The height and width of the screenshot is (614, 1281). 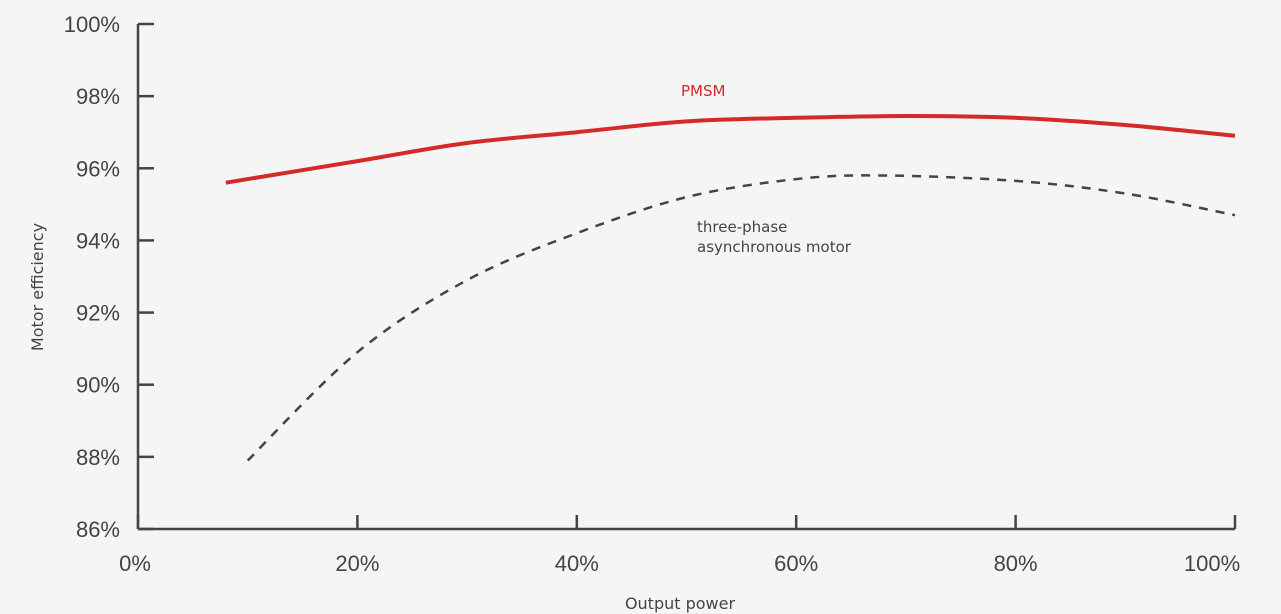 I want to click on x-tick-label: 0%, so click(x=135, y=563).